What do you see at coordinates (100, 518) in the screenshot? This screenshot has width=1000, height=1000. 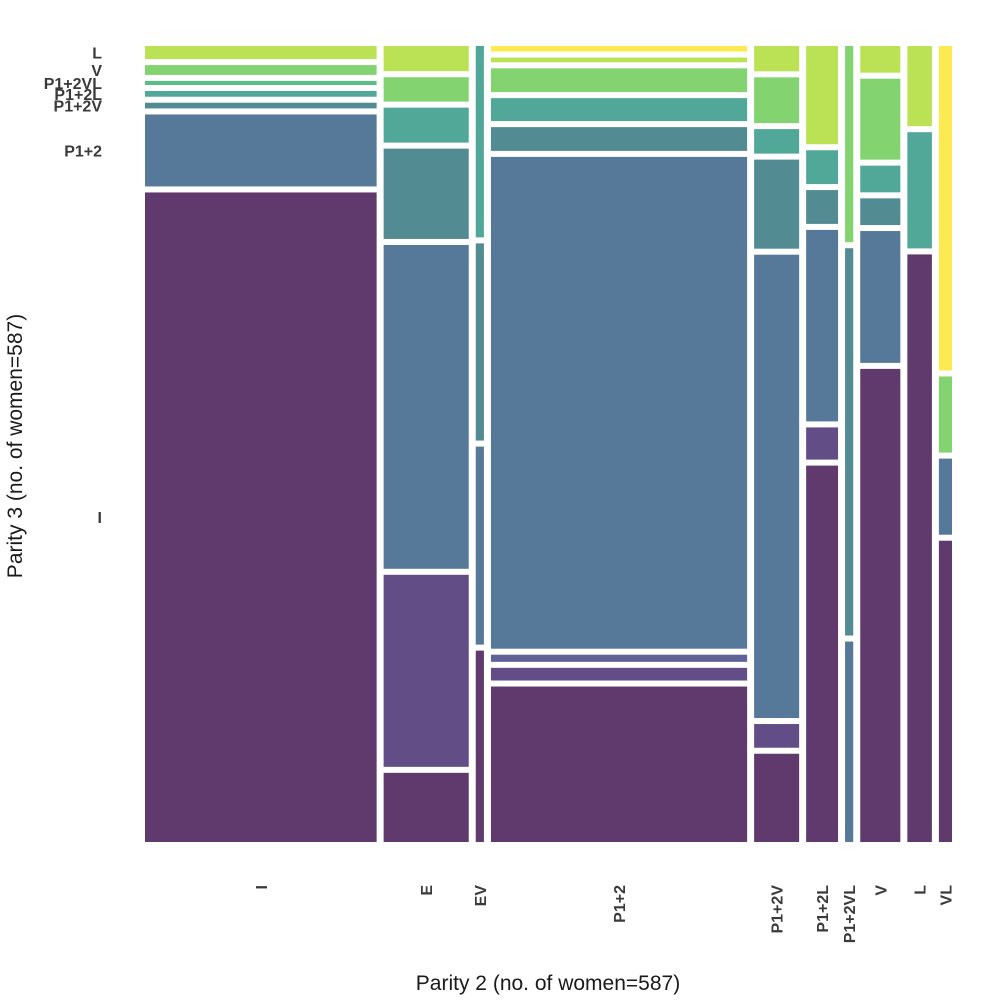 I see `y-tick-label-i: I` at bounding box center [100, 518].